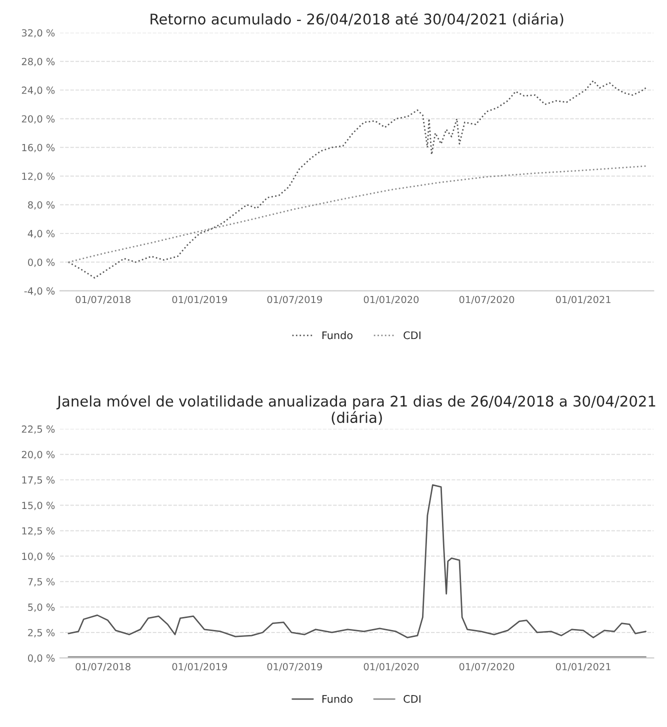 The height and width of the screenshot is (727, 667). I want to click on y-tick-label: 12,0 %, so click(38, 176).